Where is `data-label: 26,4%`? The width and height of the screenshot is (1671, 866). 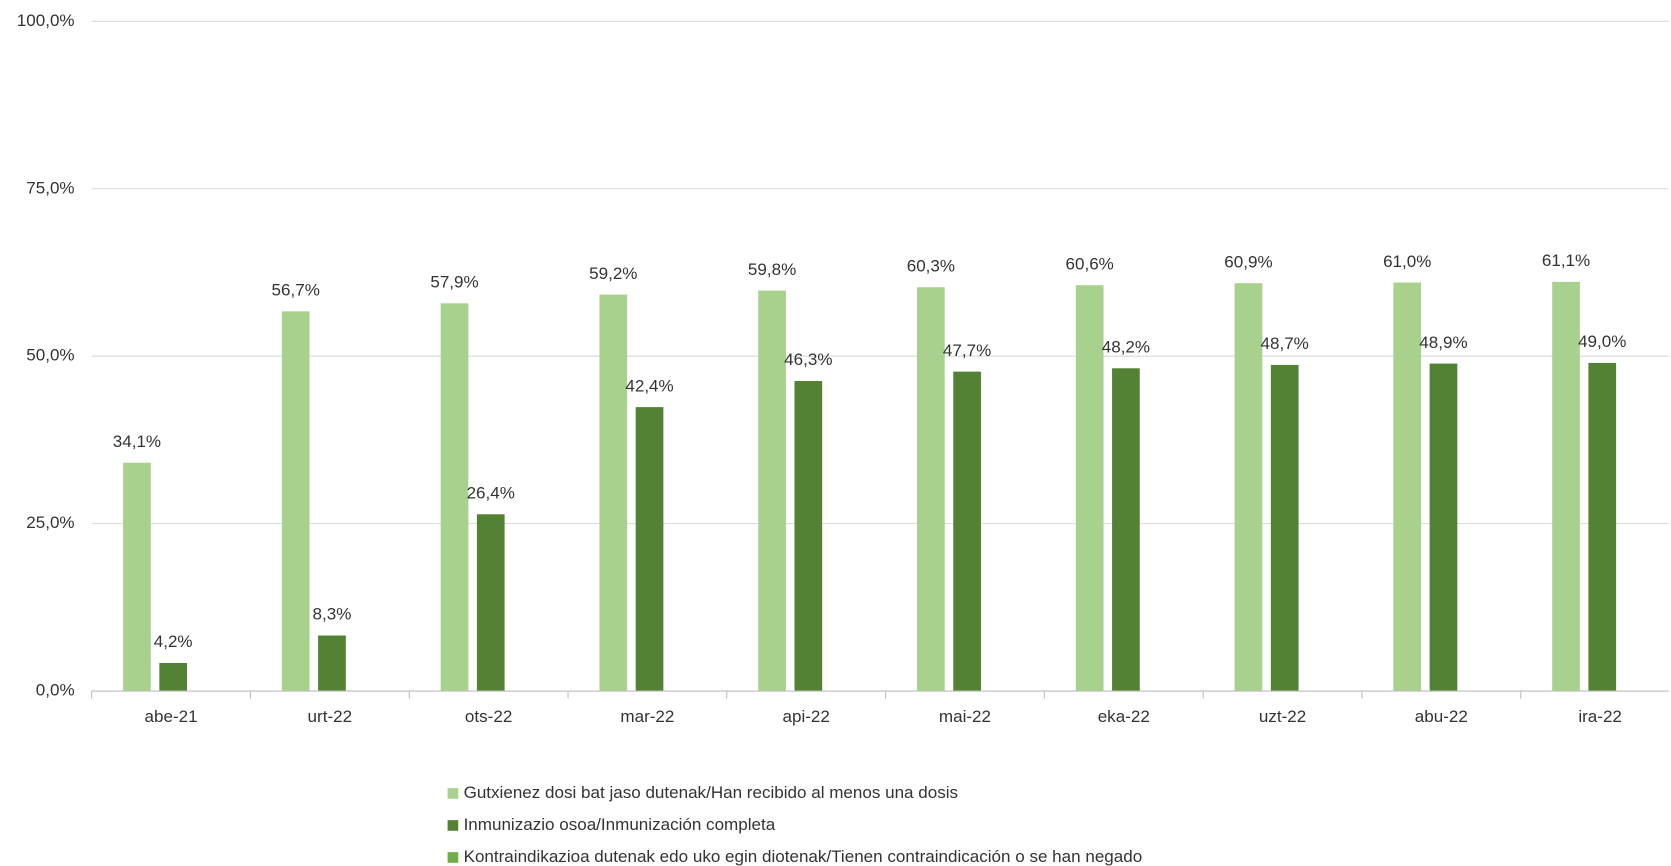 data-label: 26,4% is located at coordinates (491, 493).